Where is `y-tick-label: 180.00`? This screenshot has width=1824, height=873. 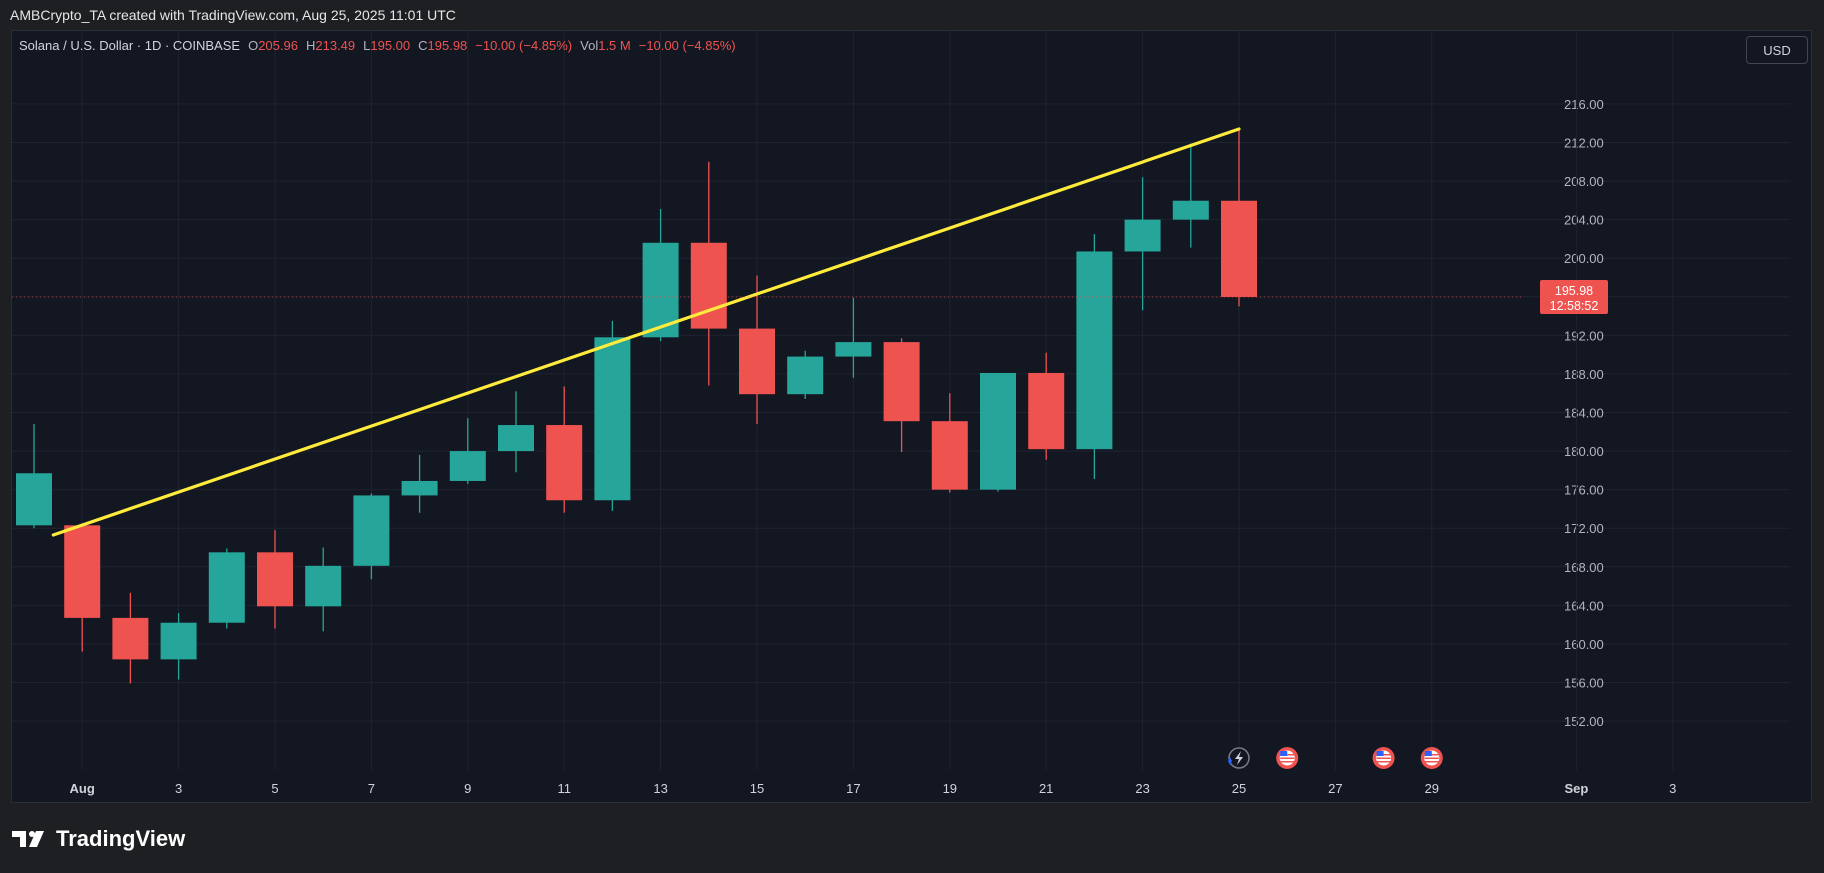 y-tick-label: 180.00 is located at coordinates (1584, 451).